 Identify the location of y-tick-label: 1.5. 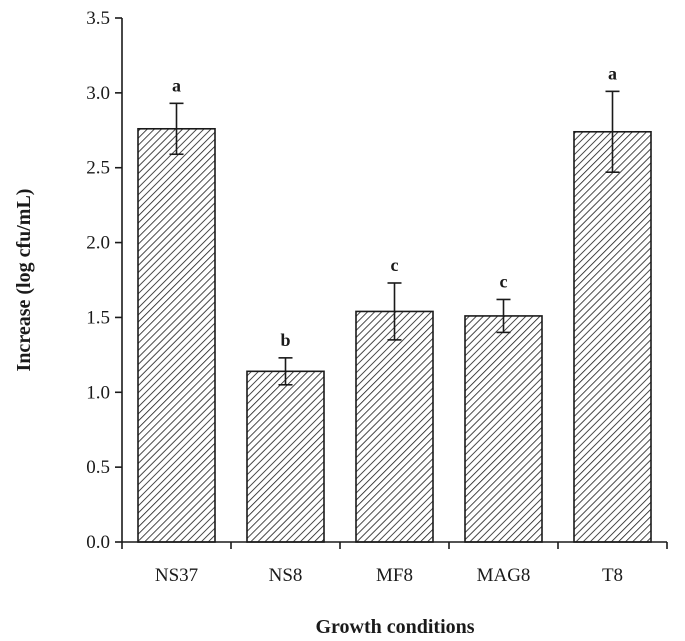
(98, 317).